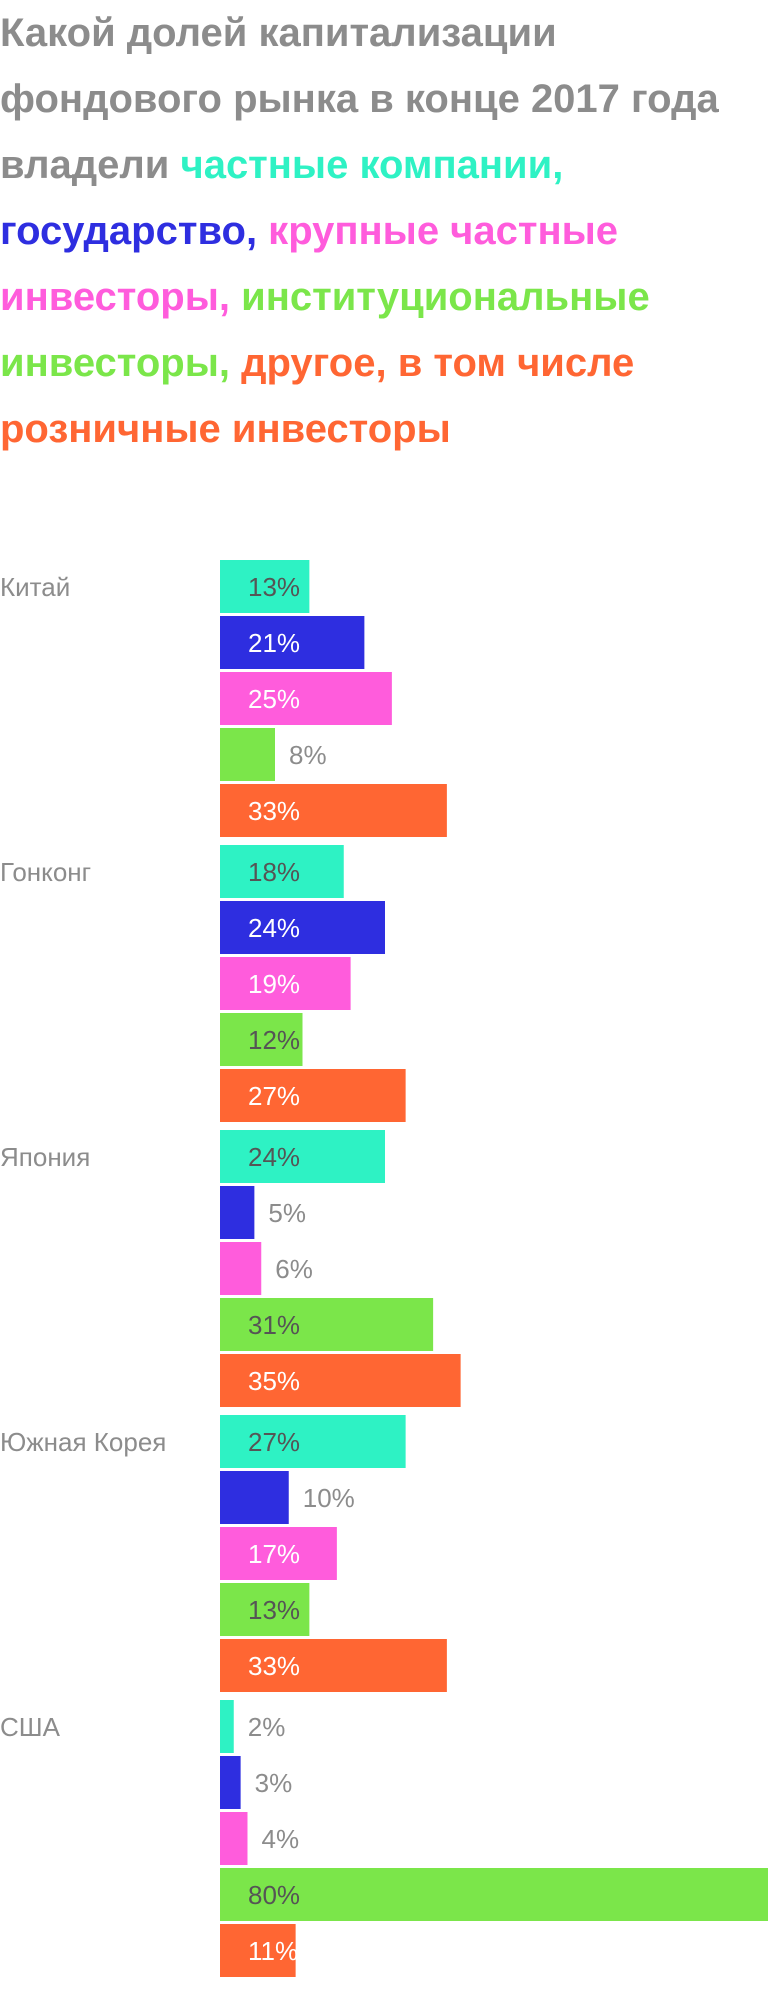 This screenshot has width=768, height=1992. I want to click on category-label: Южная Корея, so click(83, 1442).